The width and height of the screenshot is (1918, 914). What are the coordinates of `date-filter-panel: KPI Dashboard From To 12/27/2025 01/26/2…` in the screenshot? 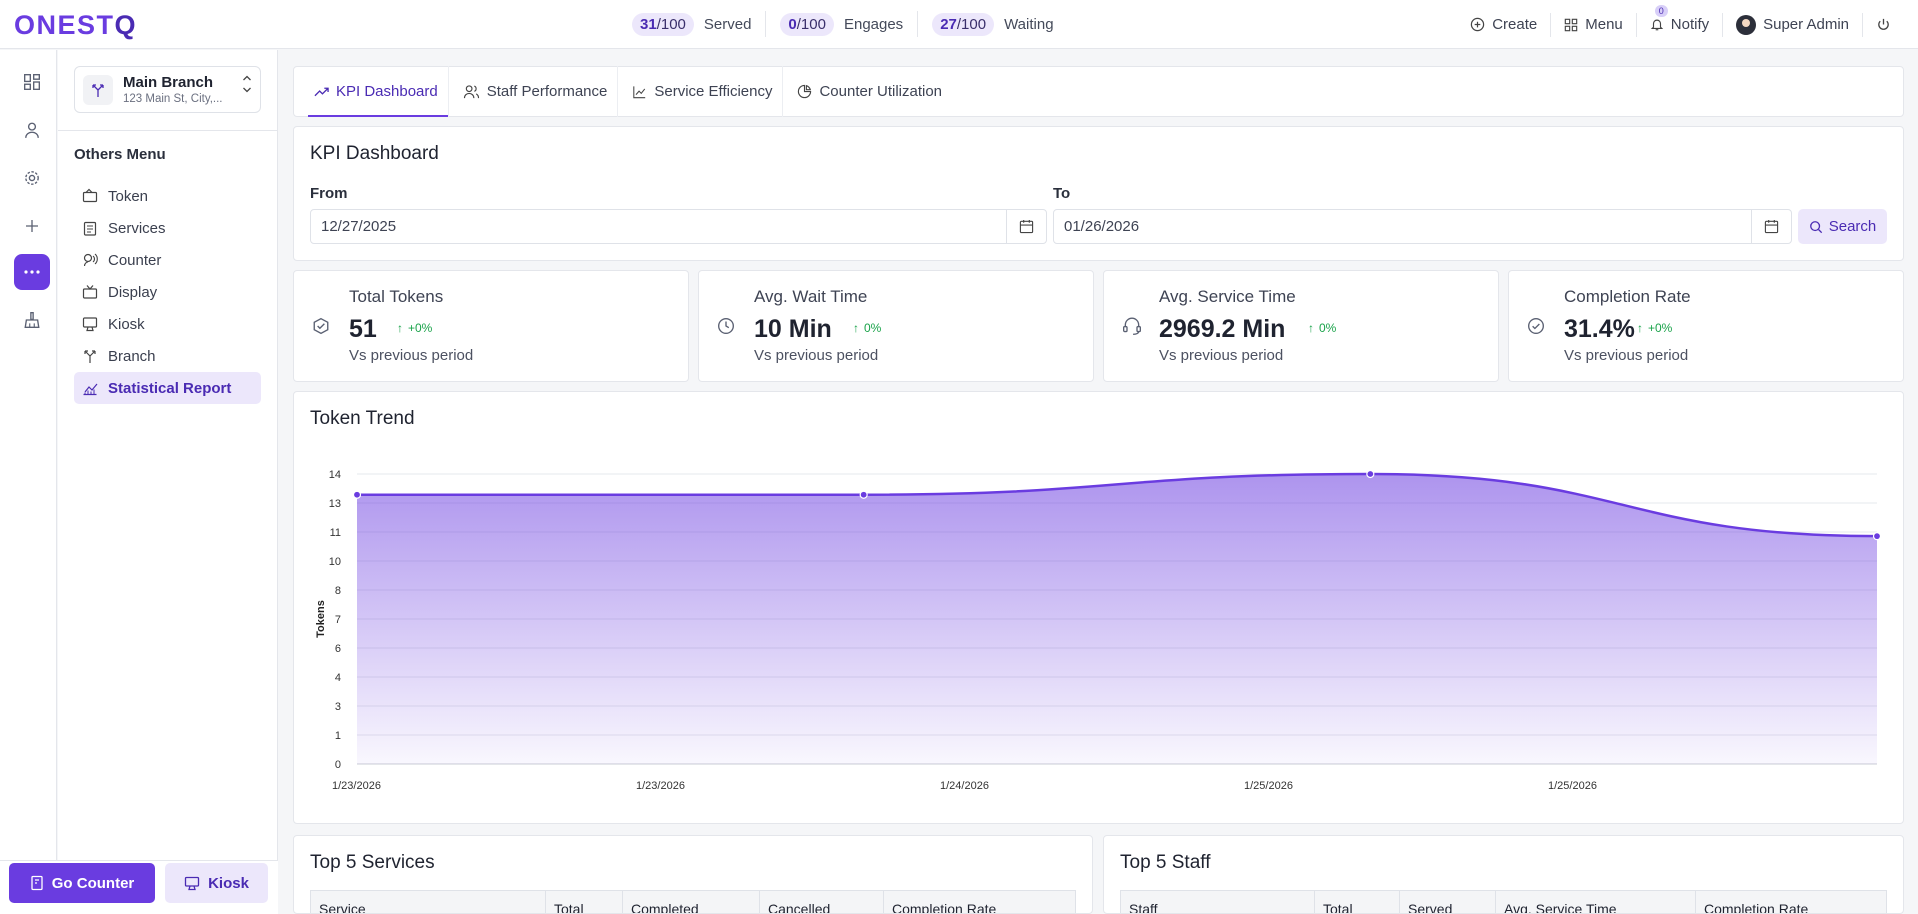 It's located at (1098, 193).